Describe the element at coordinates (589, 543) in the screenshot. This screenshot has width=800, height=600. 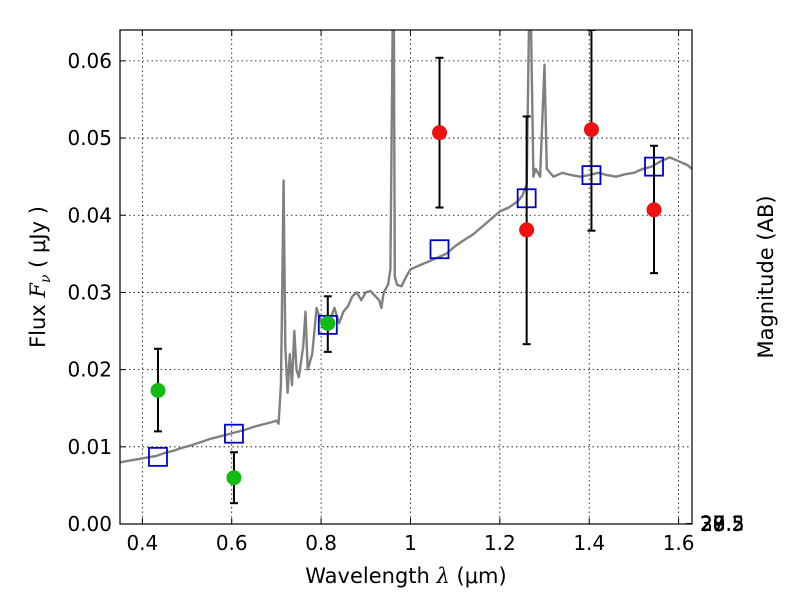
I see `x-tick-label: 1.4` at that location.